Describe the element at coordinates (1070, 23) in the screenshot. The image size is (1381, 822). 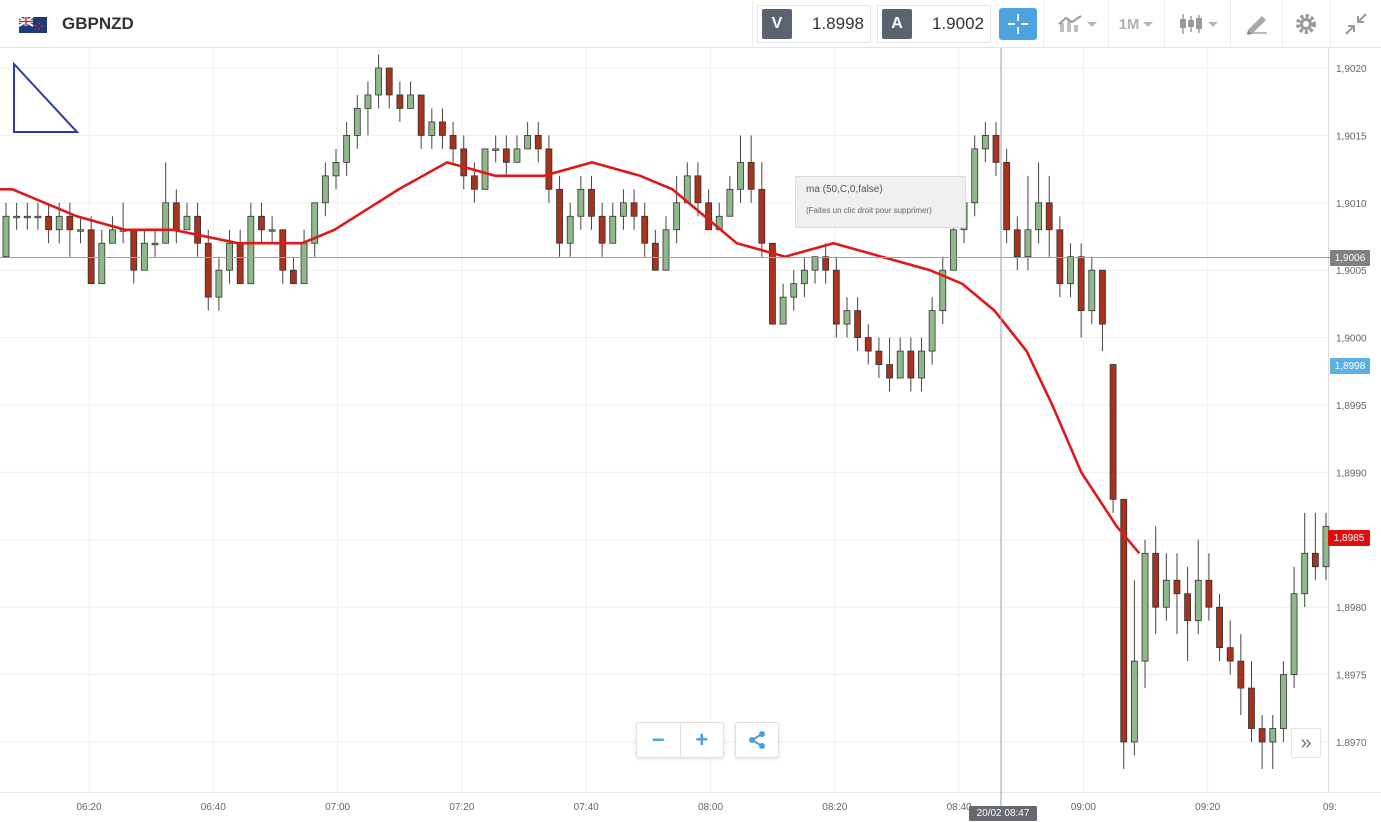
I see `chart-indicators-icon` at that location.